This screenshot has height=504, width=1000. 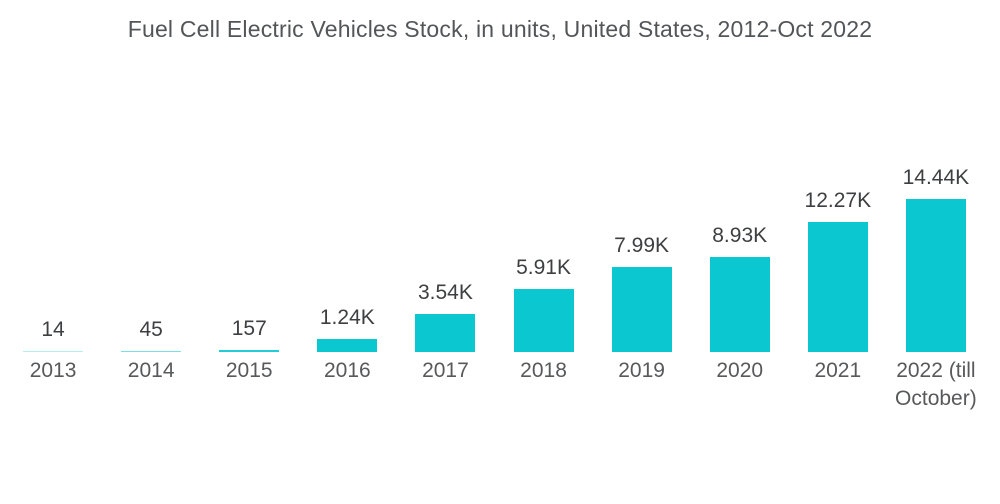 I want to click on x-axis-label: 2015, so click(x=249, y=370).